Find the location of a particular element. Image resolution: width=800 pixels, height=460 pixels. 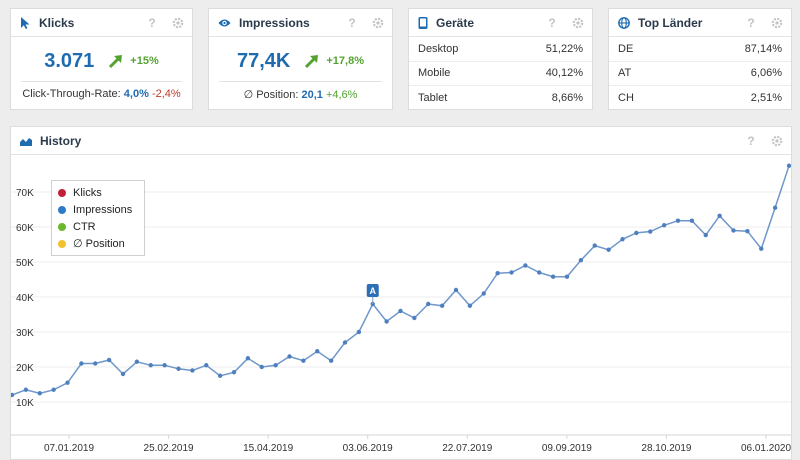

y-tick-label: 70K is located at coordinates (25, 193).